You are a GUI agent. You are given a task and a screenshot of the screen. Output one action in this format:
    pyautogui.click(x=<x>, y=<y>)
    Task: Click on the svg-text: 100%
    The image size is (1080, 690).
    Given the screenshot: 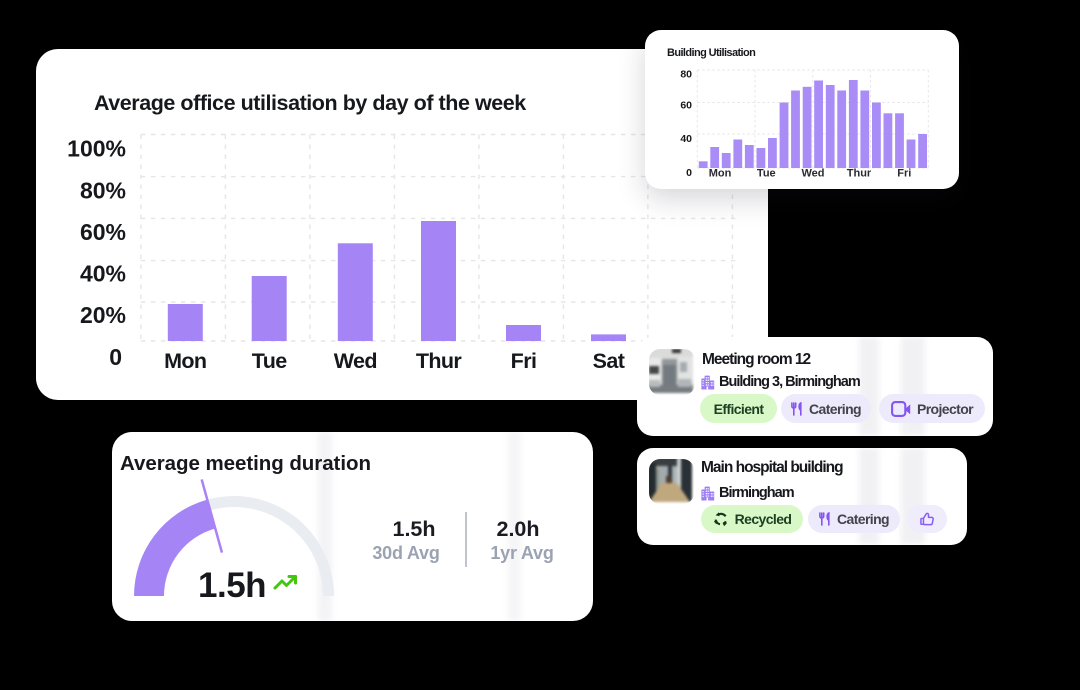 What is the action you would take?
    pyautogui.click(x=96, y=149)
    